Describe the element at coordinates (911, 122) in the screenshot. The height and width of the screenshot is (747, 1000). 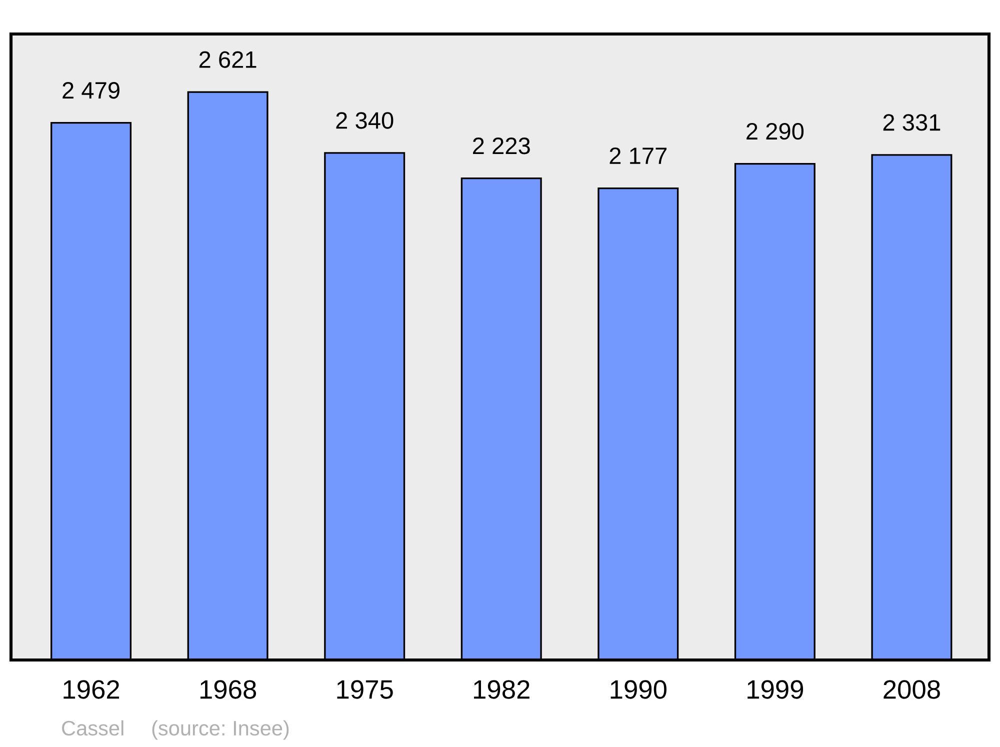
I see `data-label: 2 331` at that location.